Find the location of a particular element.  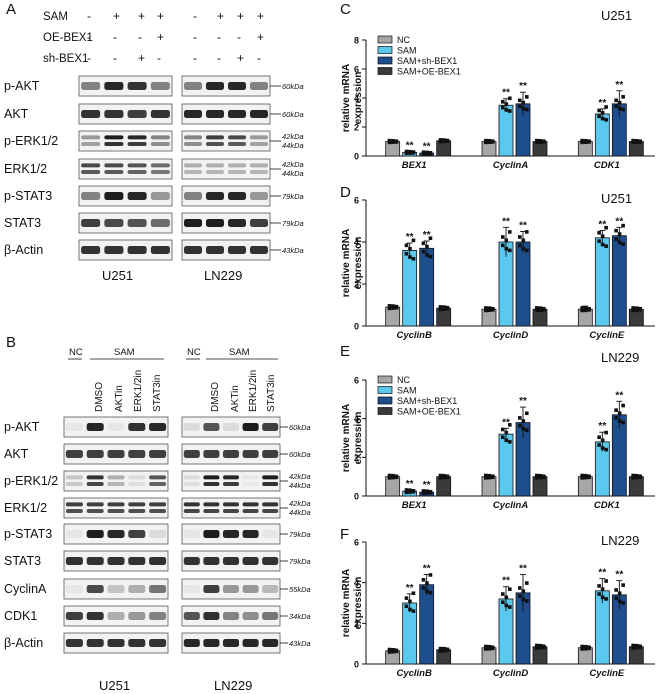

legend-swatch is located at coordinates (385, 379).